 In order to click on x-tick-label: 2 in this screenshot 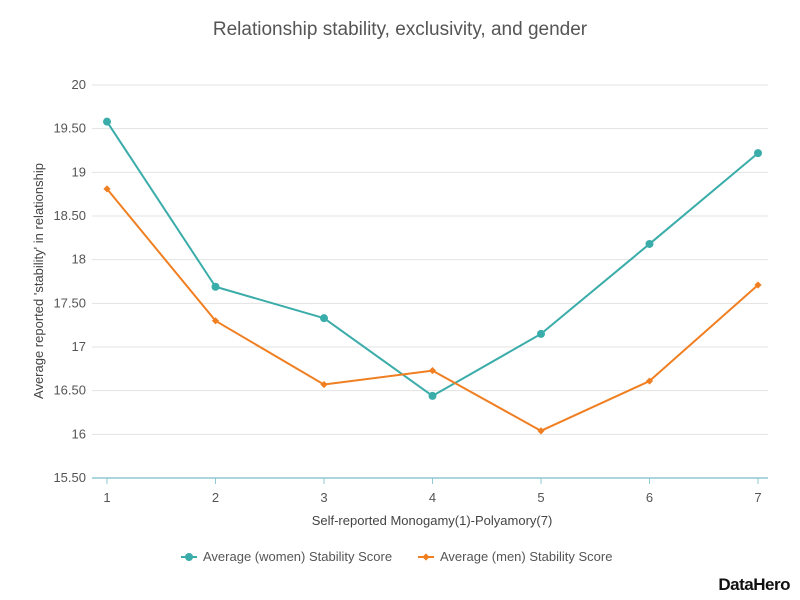, I will do `click(215, 497)`.